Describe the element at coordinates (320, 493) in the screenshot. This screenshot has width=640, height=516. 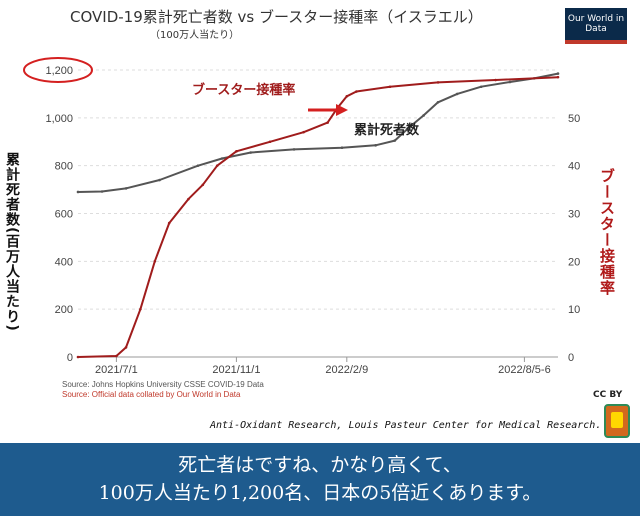
I see `caption-line-2: 100万人当たり1,200名、日本の5倍近くあります。` at that location.